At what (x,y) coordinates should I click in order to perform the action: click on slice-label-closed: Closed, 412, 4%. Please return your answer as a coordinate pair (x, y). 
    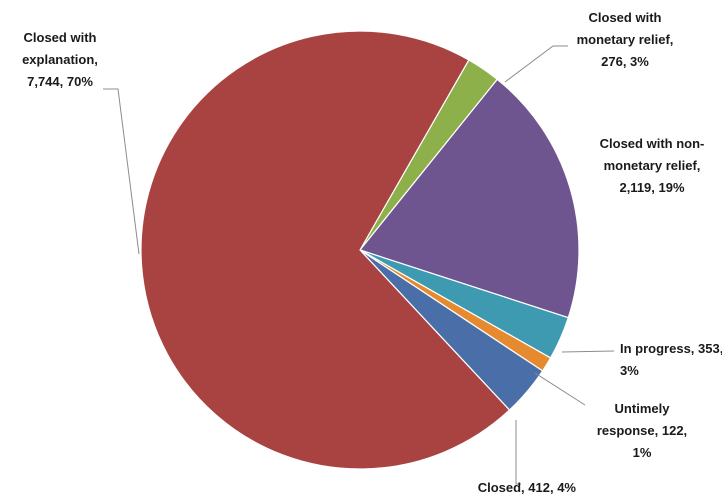
    Looking at the image, I should click on (527, 487).